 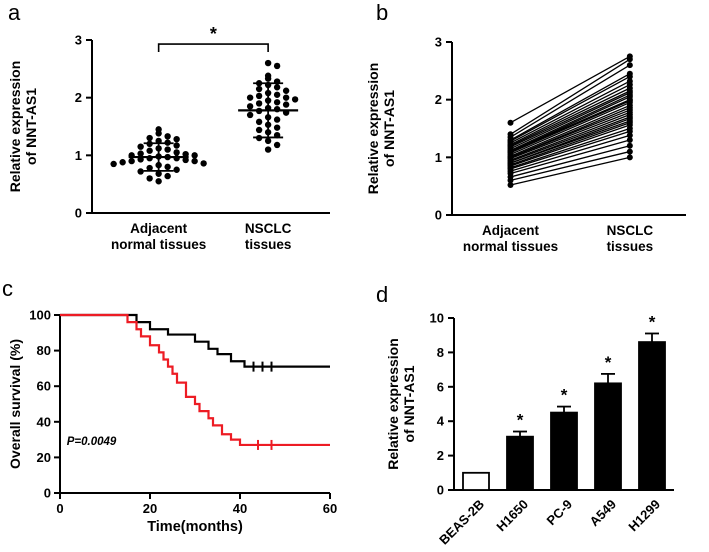 What do you see at coordinates (512, 516) in the screenshot?
I see `svg-text: H1650` at bounding box center [512, 516].